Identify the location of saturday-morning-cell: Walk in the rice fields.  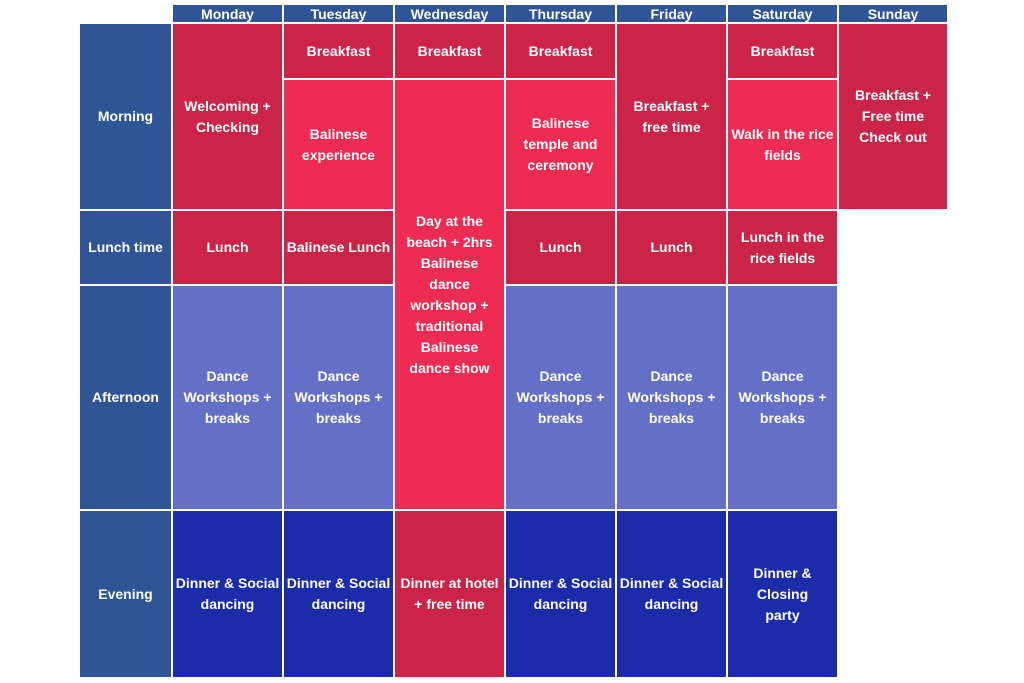
(782, 144).